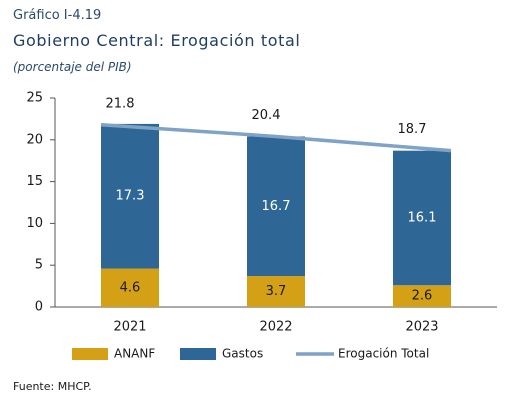 This screenshot has width=508, height=411. I want to click on legend-label-gastos: Gastos, so click(242, 354).